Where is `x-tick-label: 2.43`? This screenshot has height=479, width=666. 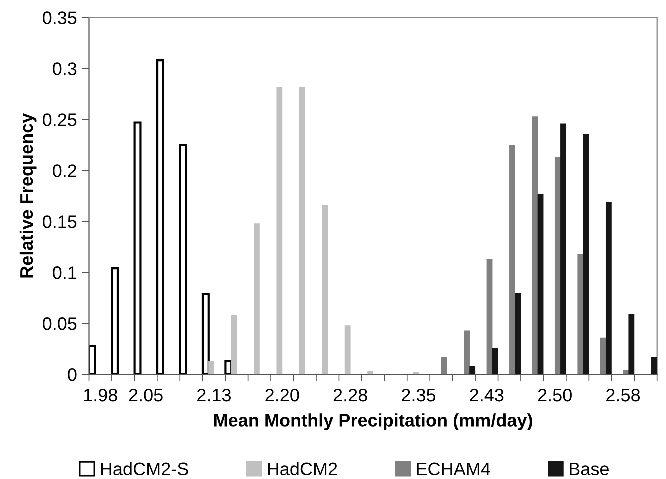 x-tick-label: 2.43 is located at coordinates (487, 395).